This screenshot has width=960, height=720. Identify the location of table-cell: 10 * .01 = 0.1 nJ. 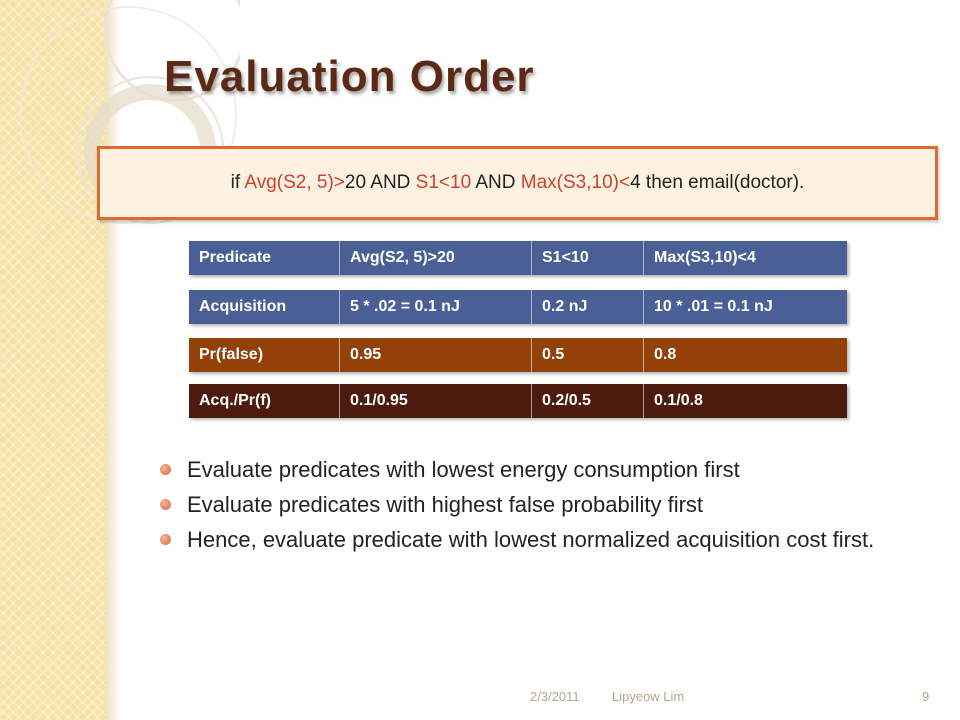
(713, 306).